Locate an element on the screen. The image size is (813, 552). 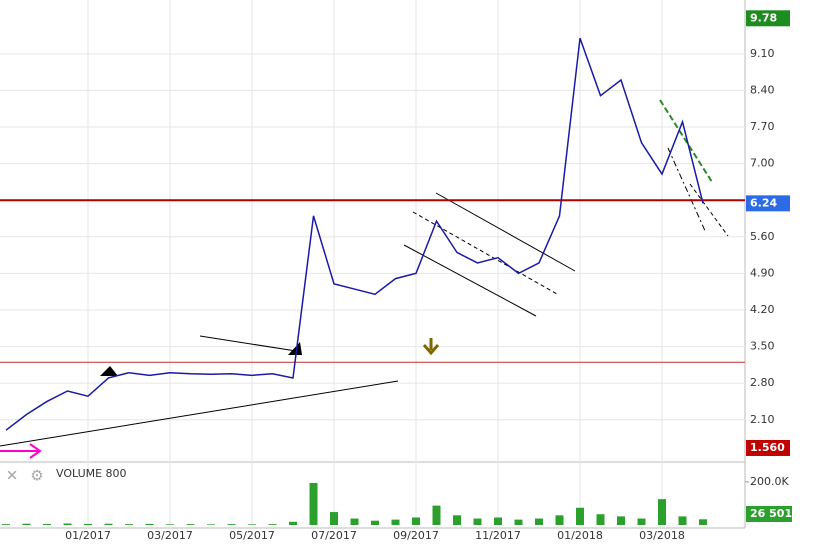
y-tick-label: 200.0K is located at coordinates (769, 481).